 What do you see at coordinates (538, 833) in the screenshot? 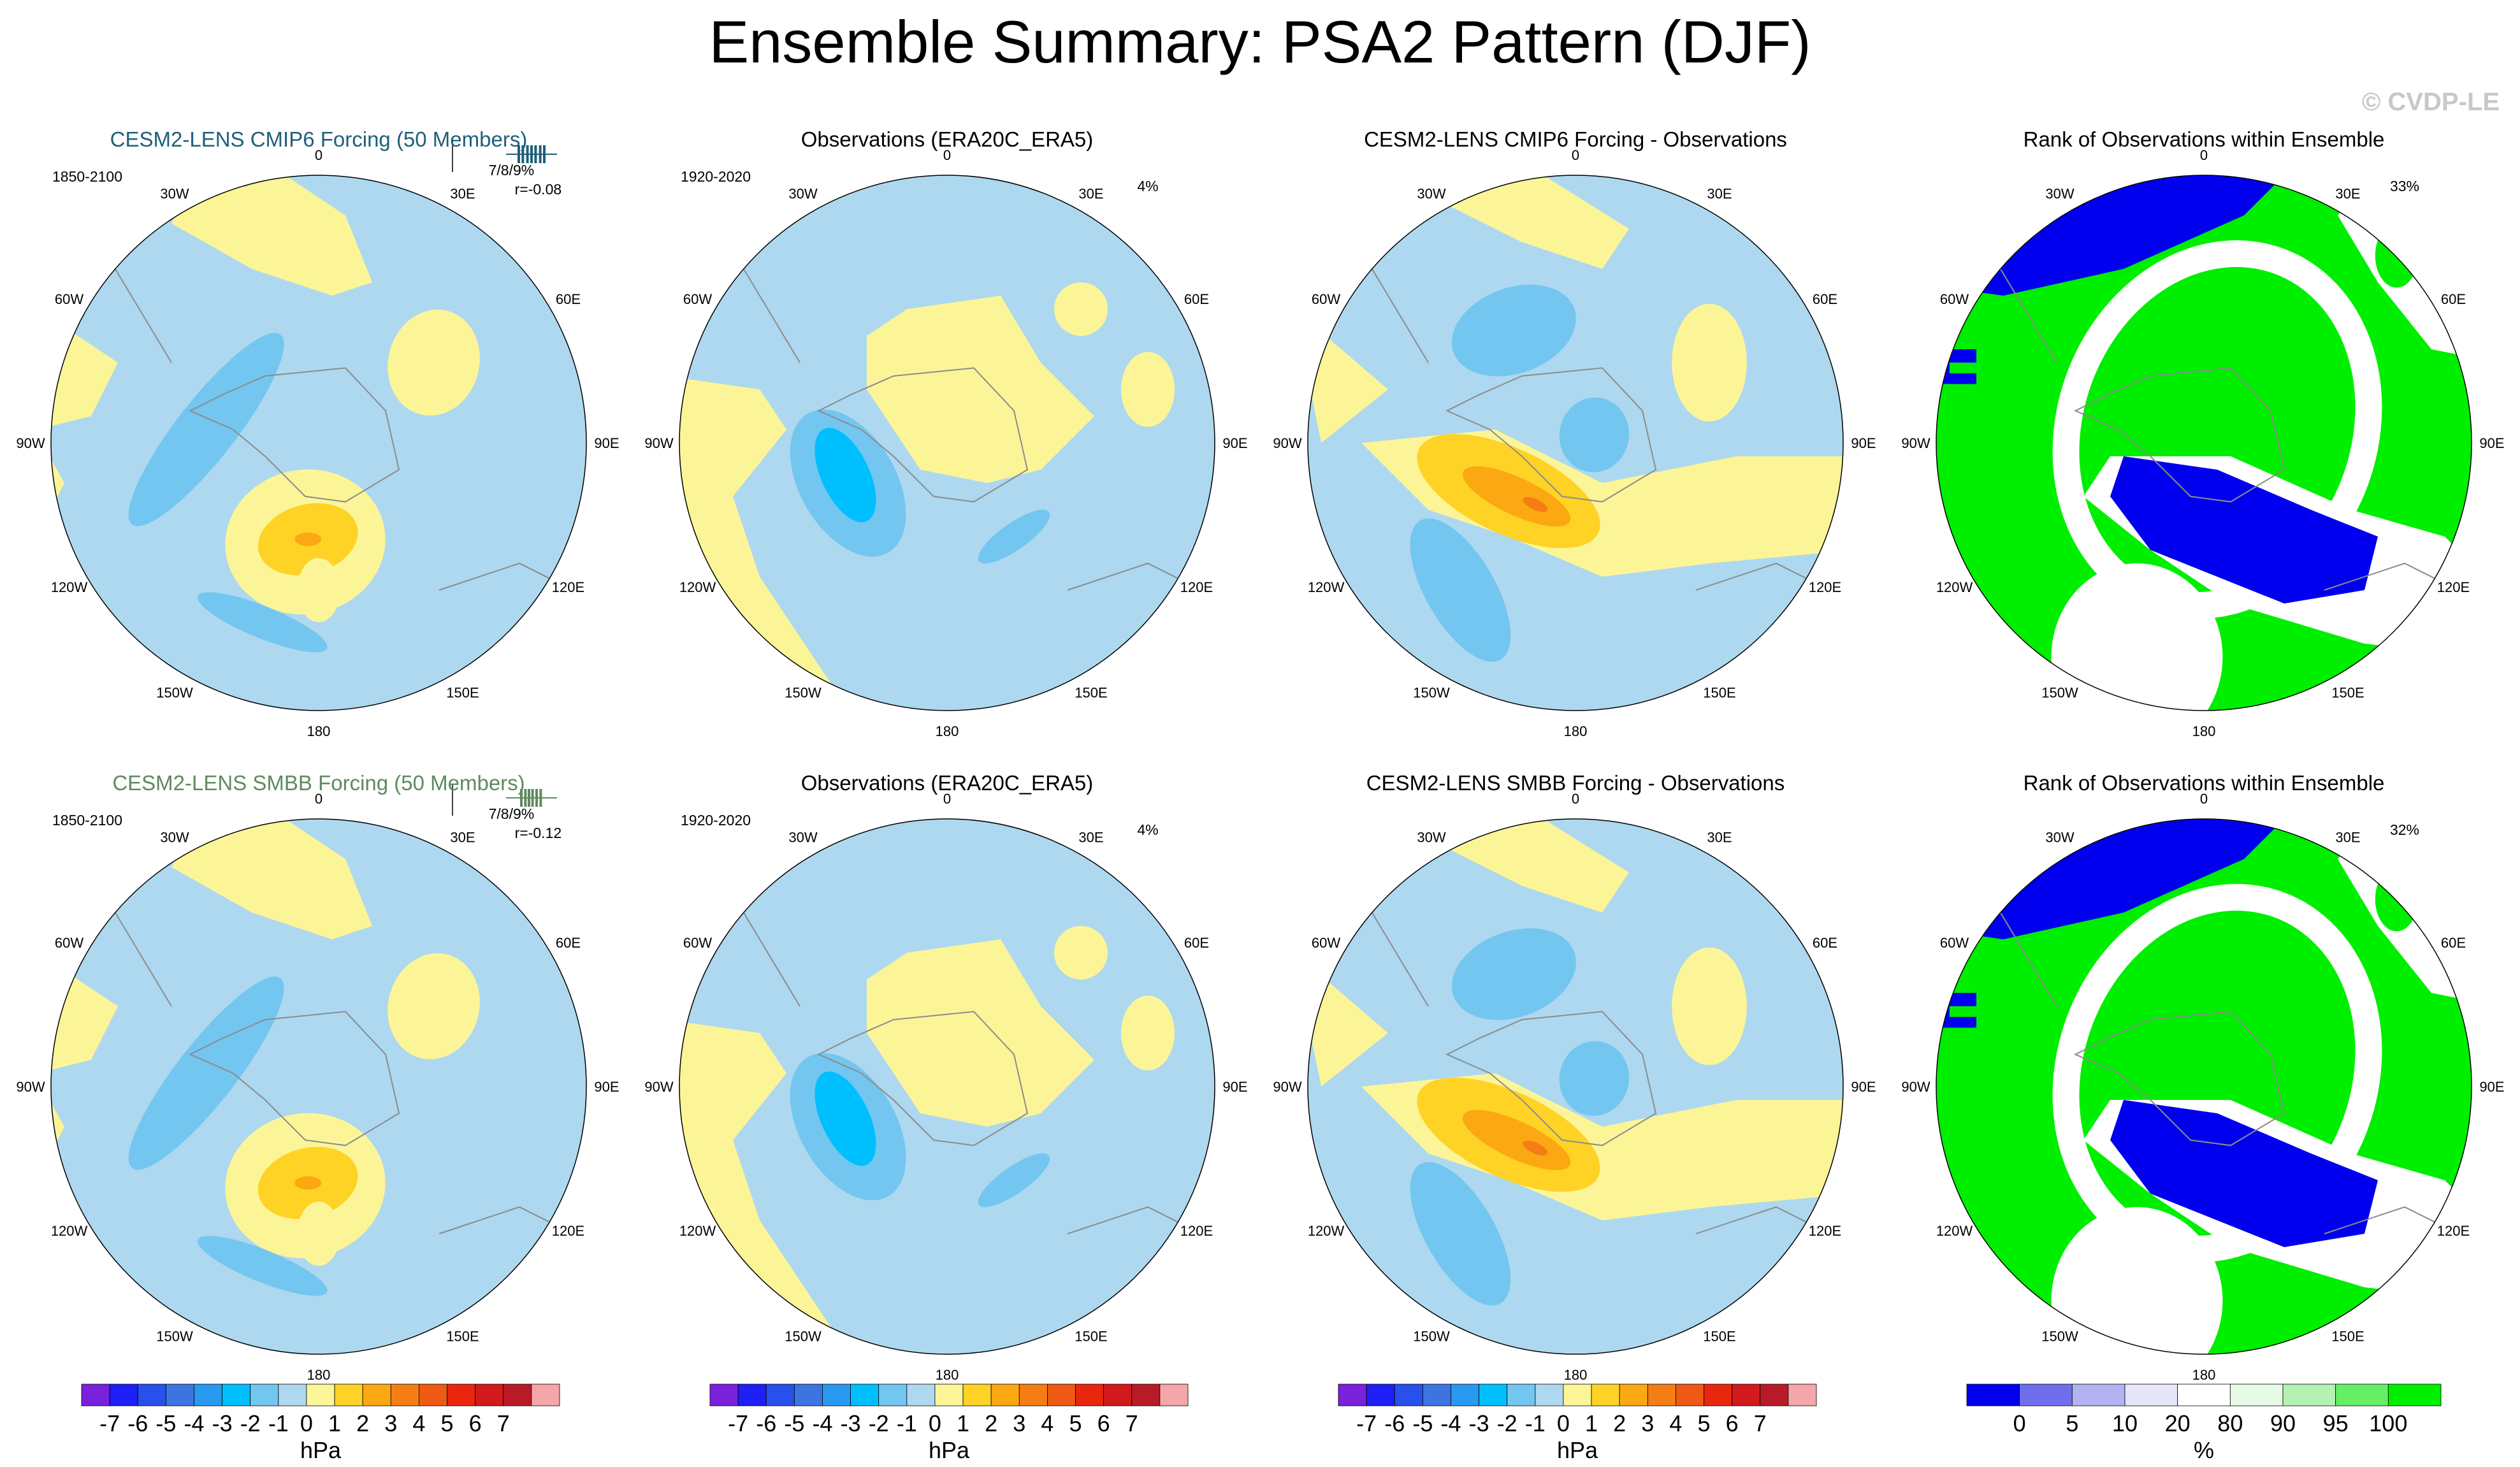
I see `pattern-correlation: r=-0.12` at bounding box center [538, 833].